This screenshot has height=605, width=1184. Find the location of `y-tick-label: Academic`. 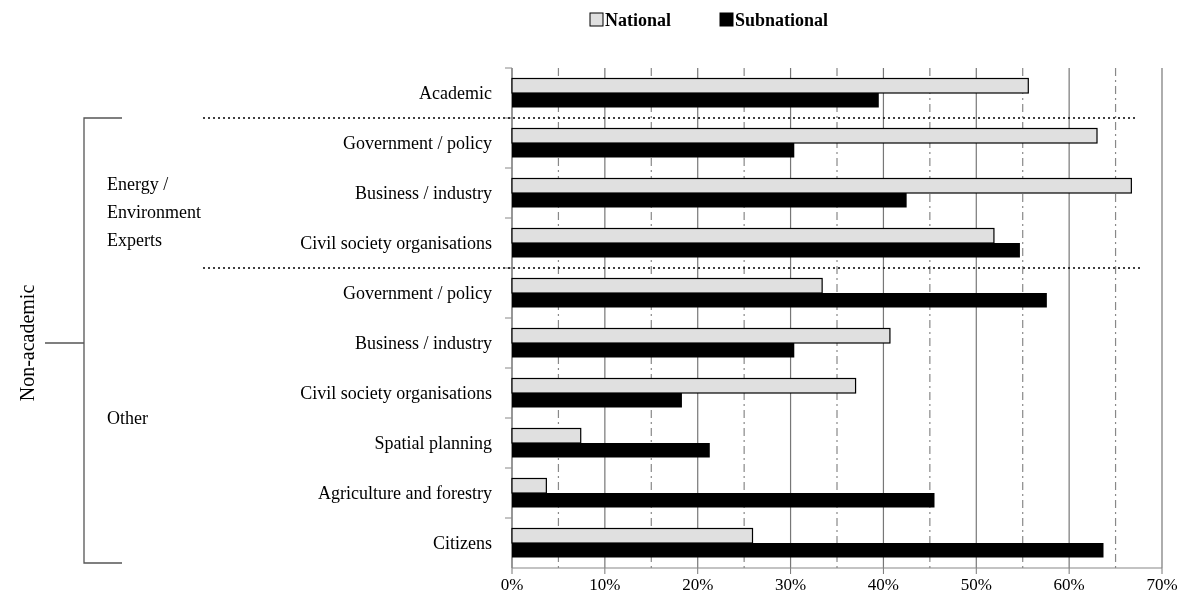

y-tick-label: Academic is located at coordinates (455, 93).